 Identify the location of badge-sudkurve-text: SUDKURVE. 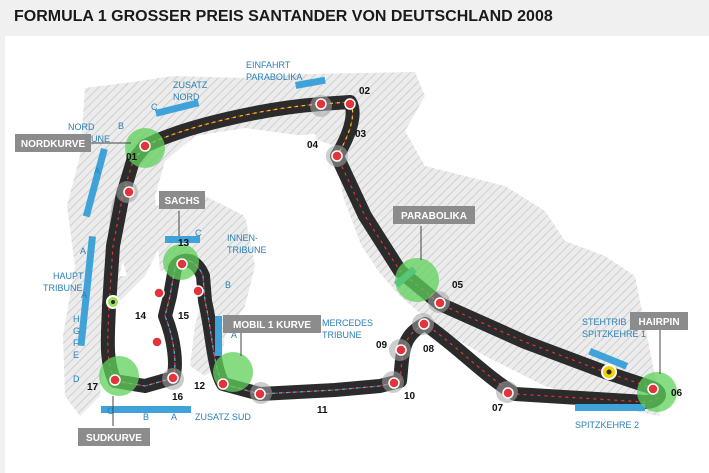
(114, 438).